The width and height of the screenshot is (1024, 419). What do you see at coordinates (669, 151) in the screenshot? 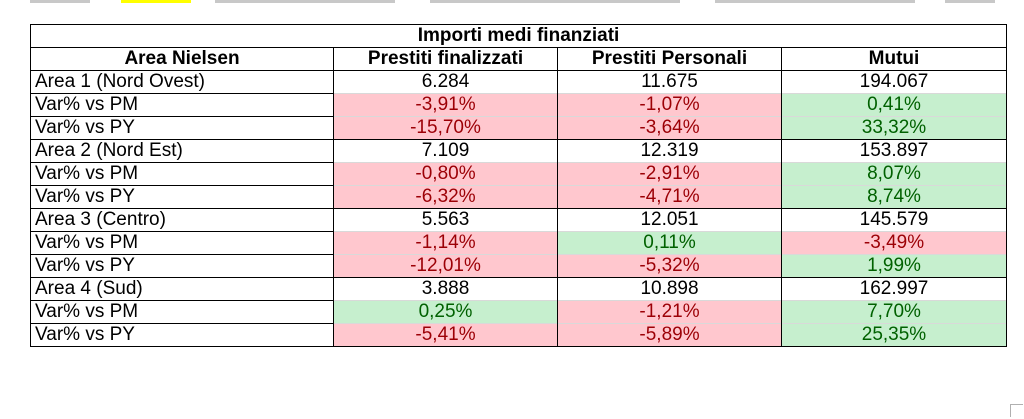
I see `value-cell: 12.319` at bounding box center [669, 151].